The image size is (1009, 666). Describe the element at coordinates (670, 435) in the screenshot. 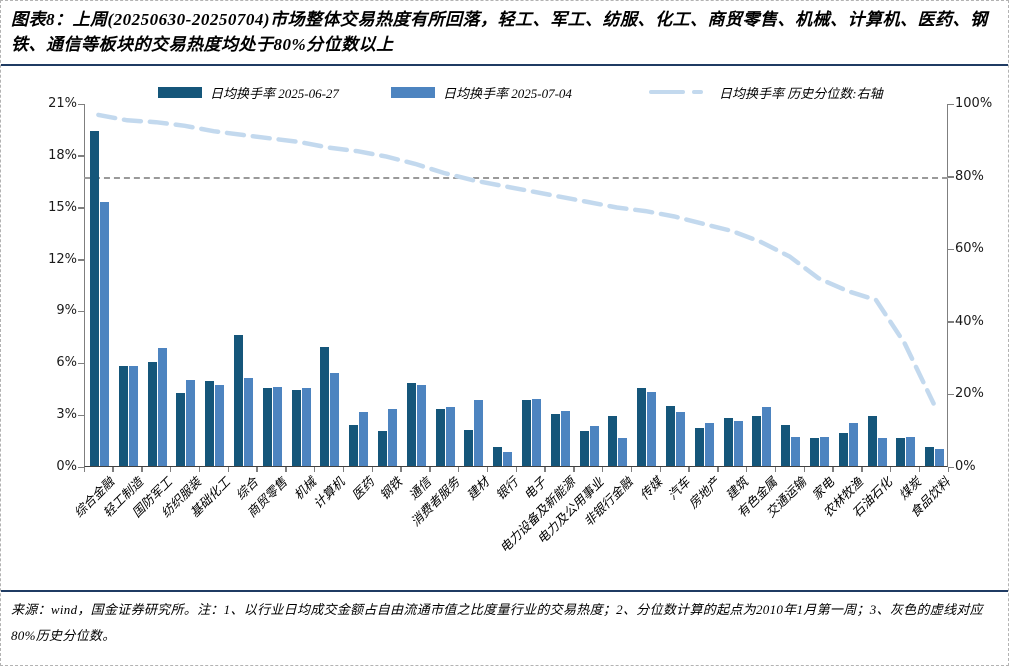

I see `bar-06-27-汽车` at that location.